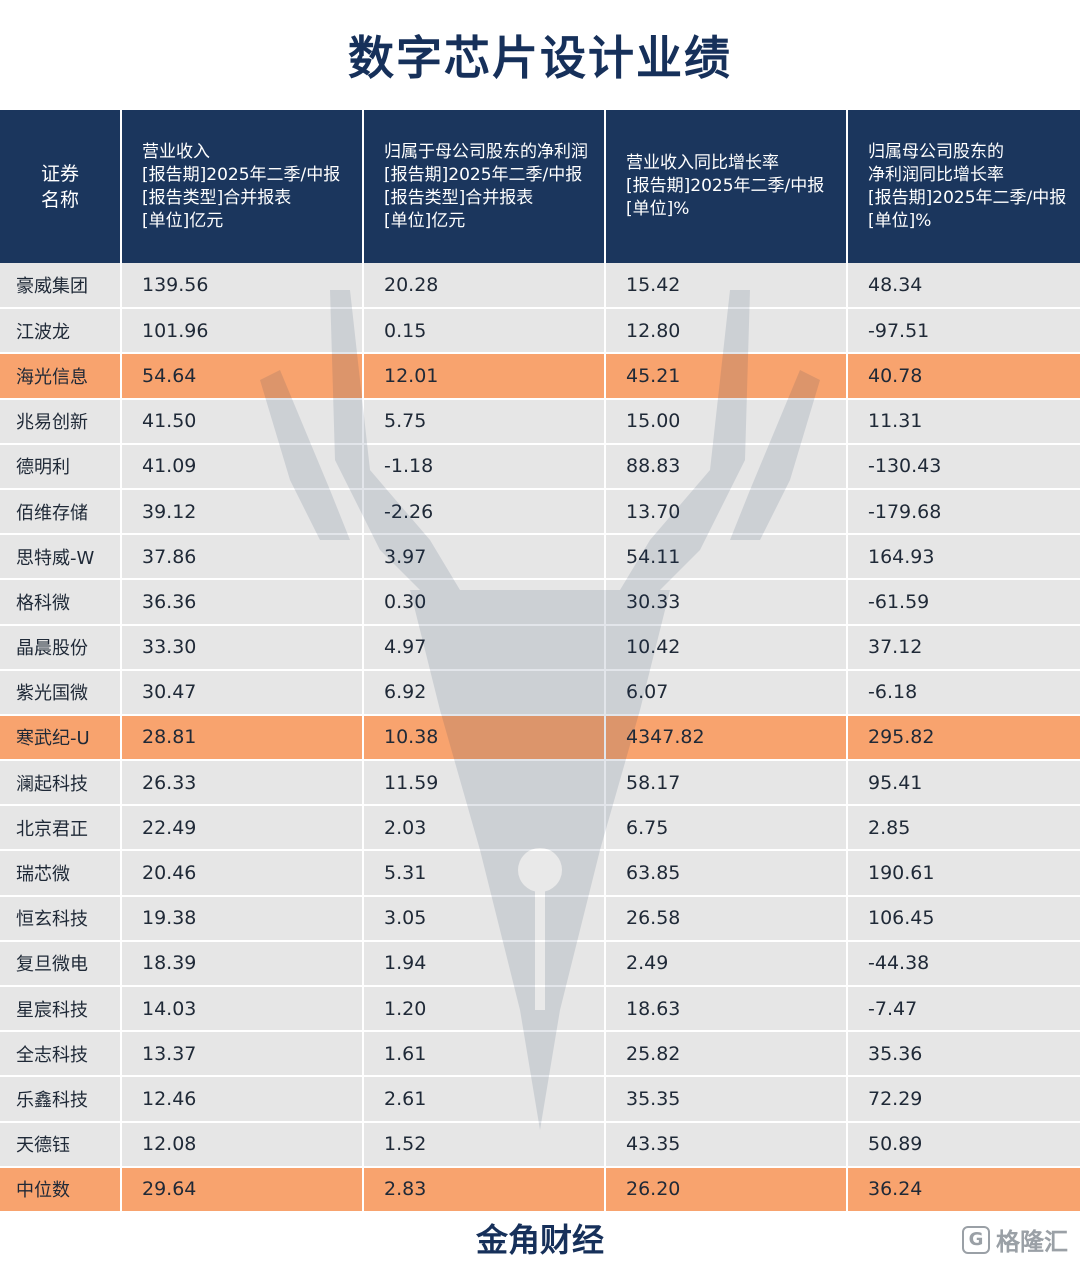 This screenshot has height=1266, width=1080. Describe the element at coordinates (61, 286) in the screenshot. I see `security-name-cell: 豪威集团` at that location.